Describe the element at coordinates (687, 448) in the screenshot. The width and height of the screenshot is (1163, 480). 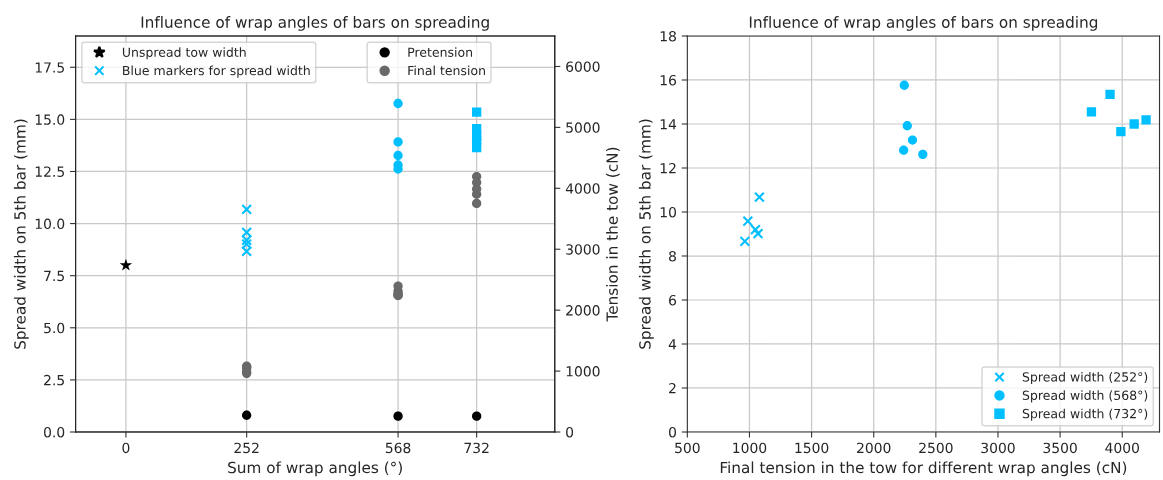
I see `x-tick-label: 500` at that location.